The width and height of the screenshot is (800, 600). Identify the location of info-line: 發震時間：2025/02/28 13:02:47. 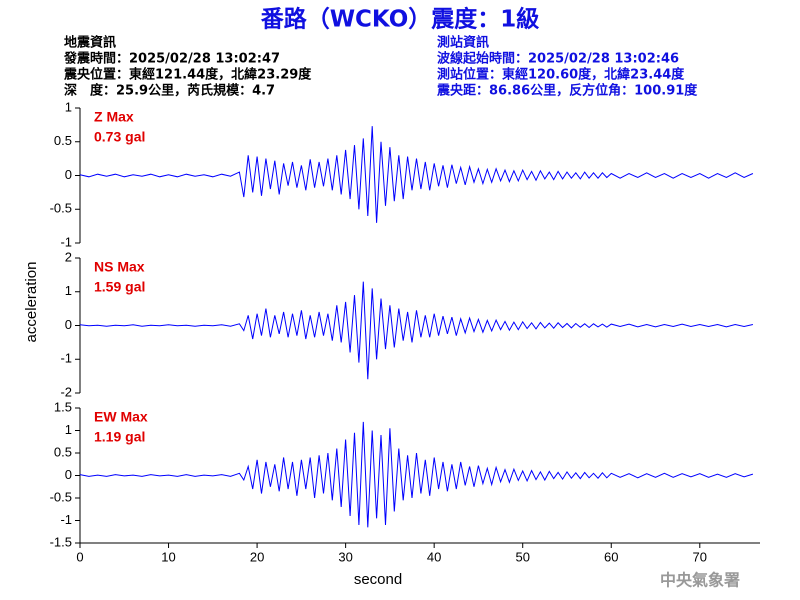
(171, 59).